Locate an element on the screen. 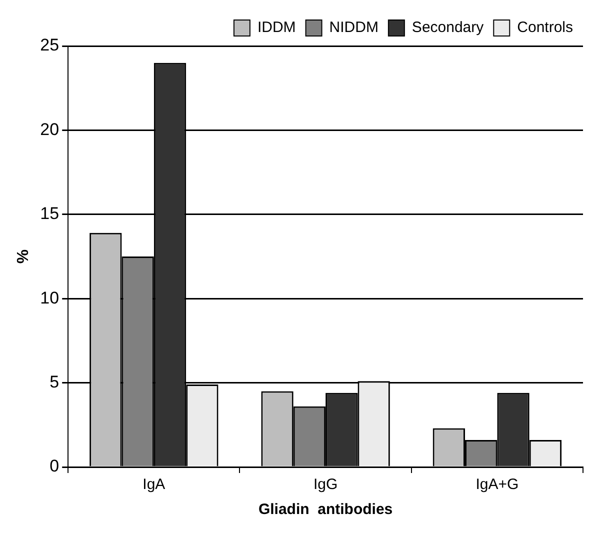 The width and height of the screenshot is (603, 533). y-axis-title: % is located at coordinates (23, 256).